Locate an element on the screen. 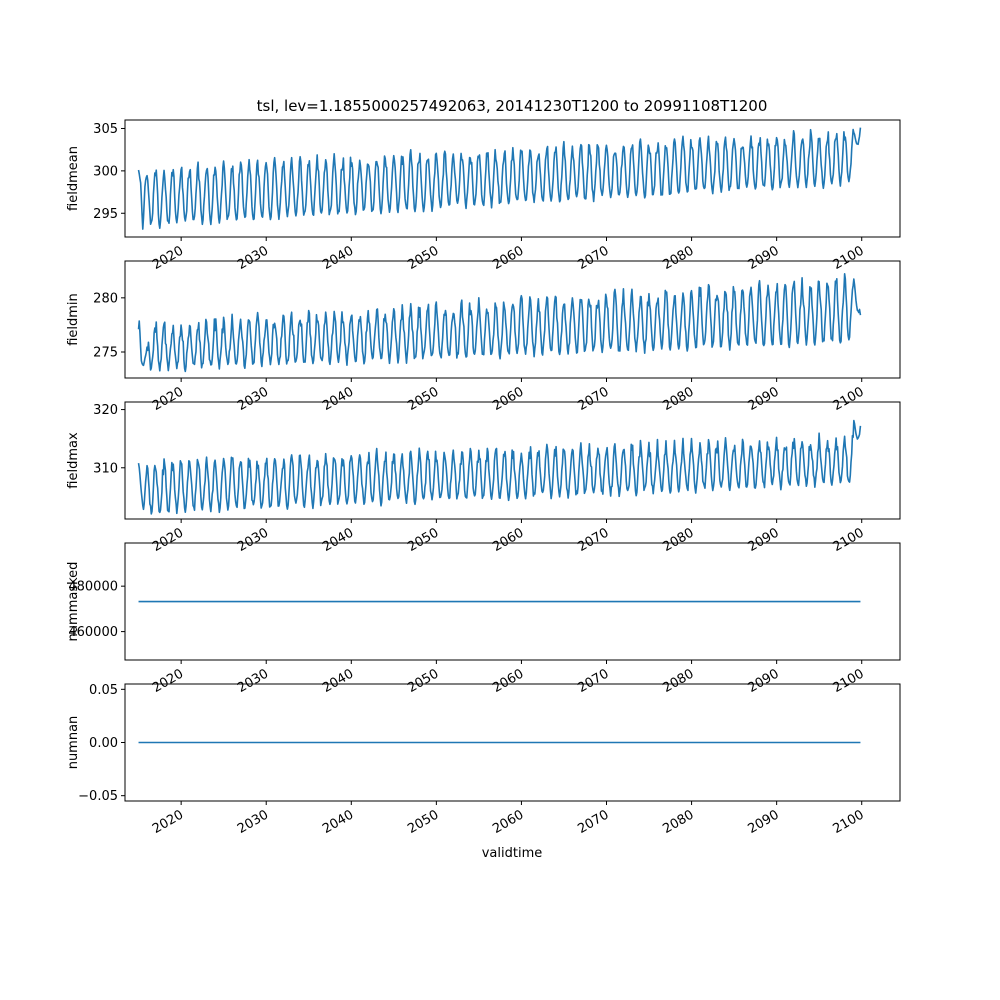 The image size is (1000, 1000). y-tick-label-fieldmin: 275 is located at coordinates (105, 353).